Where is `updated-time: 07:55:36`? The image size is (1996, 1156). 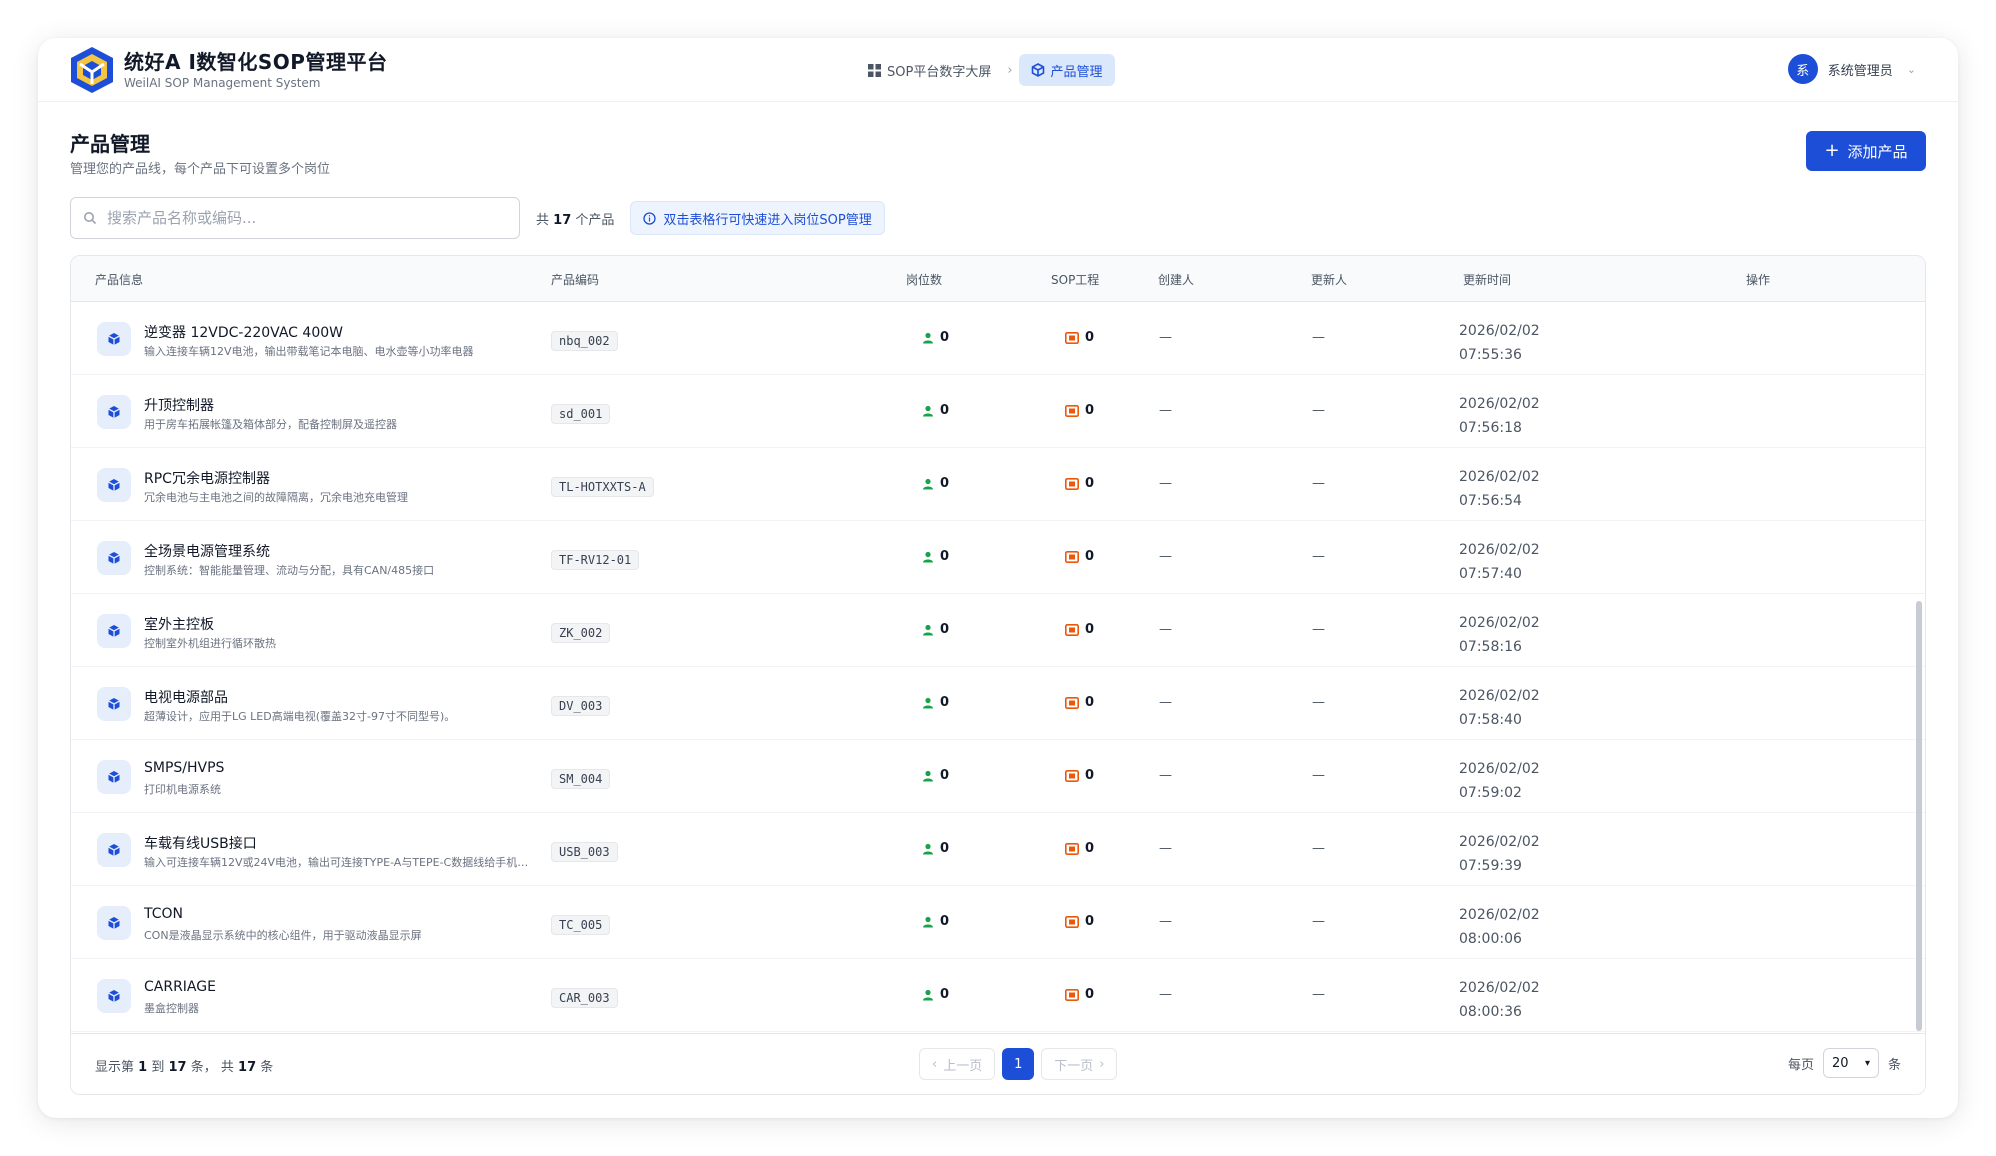
updated-time: 07:55:36 is located at coordinates (1490, 355).